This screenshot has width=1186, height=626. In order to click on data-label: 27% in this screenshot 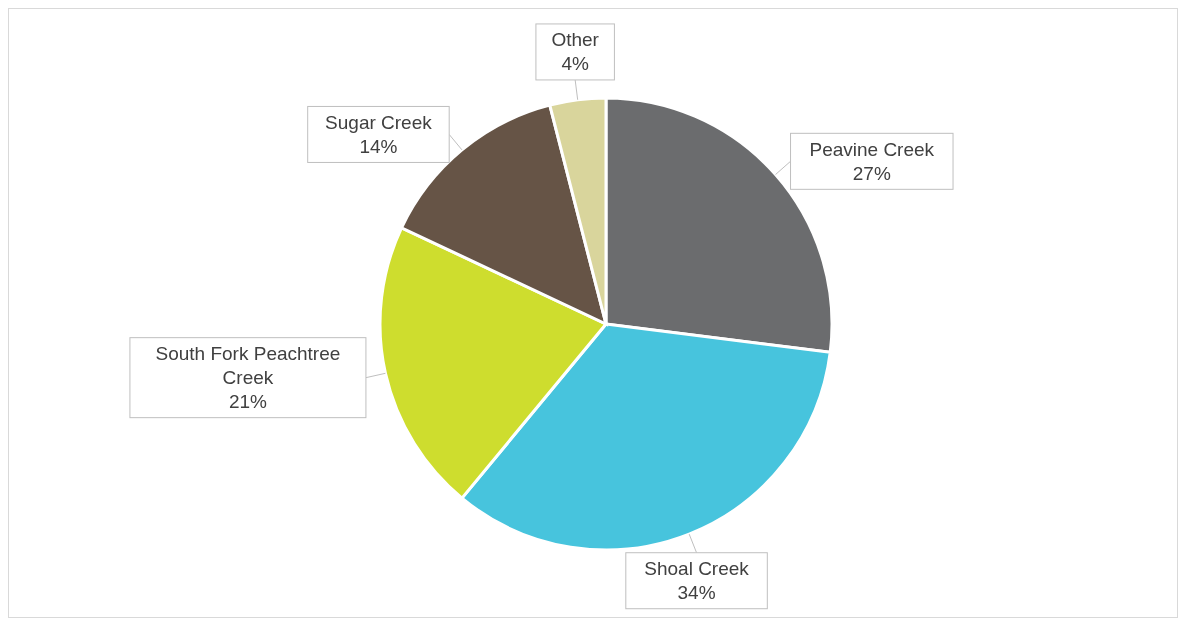, I will do `click(871, 173)`.